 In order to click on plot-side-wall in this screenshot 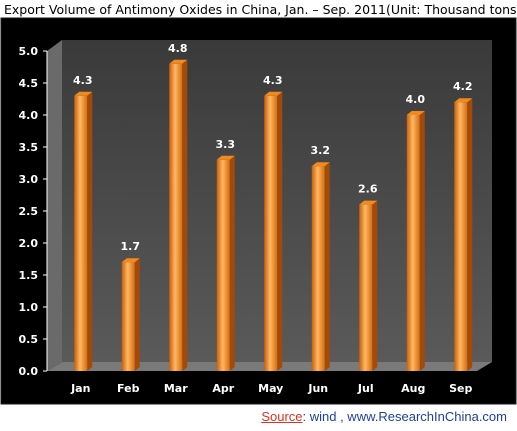, I will do `click(54, 205)`.